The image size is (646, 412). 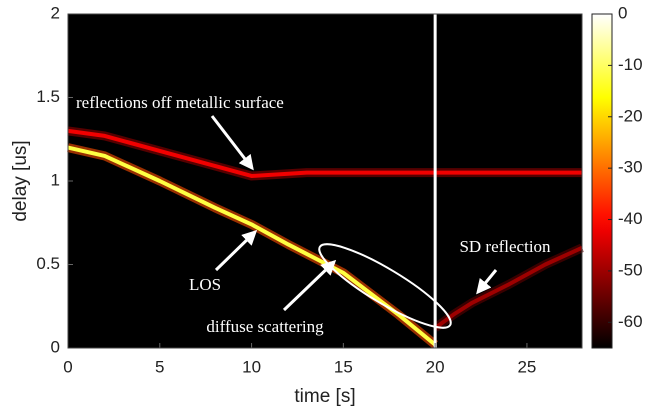 I want to click on colorbar-tick-label: -30, so click(x=630, y=167).